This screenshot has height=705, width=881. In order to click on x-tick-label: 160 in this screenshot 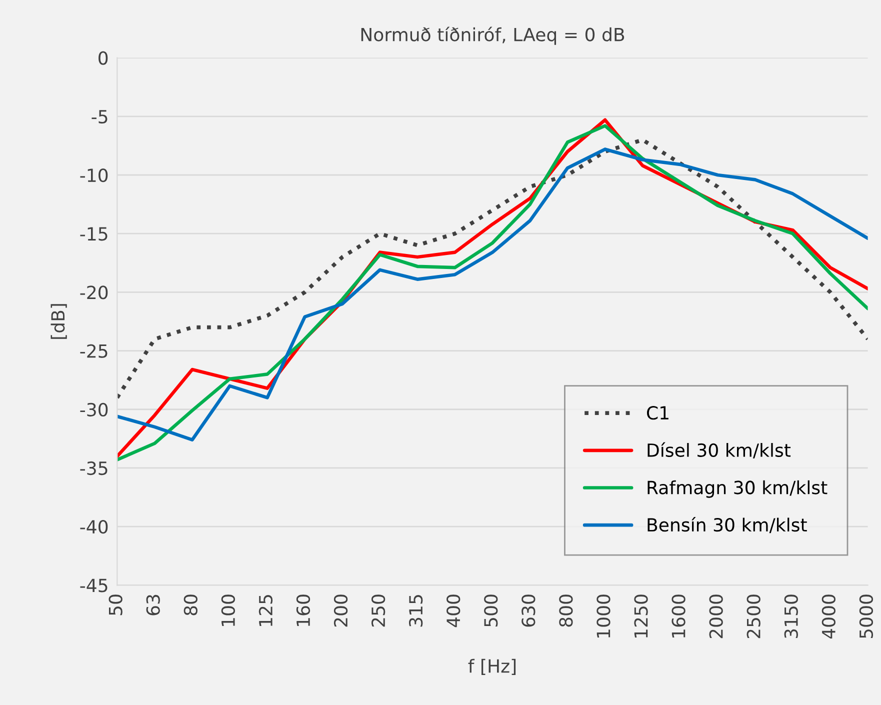, I will do `click(303, 610)`.